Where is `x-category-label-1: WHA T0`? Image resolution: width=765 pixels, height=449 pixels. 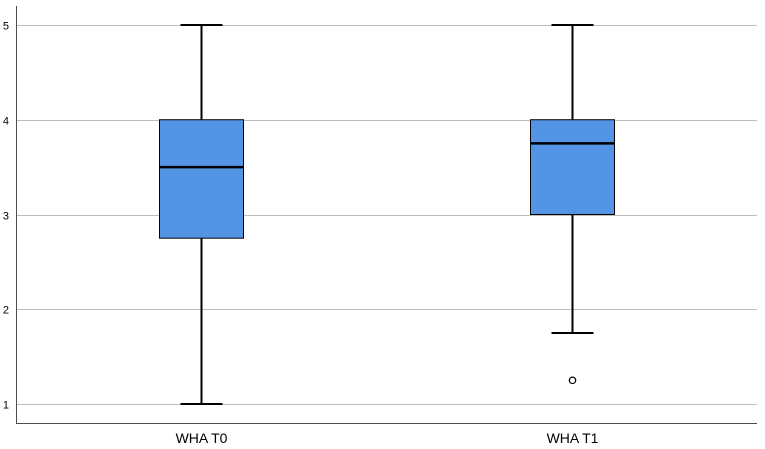
x-category-label-1: WHA T0 is located at coordinates (202, 438).